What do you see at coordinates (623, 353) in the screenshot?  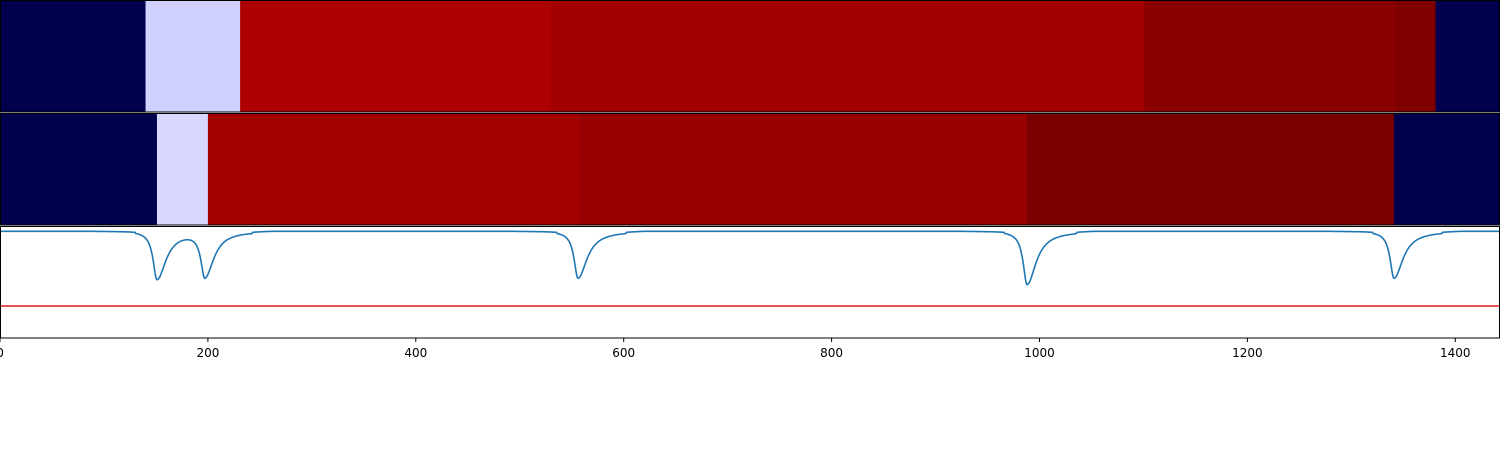 I see `x-tick-label: 600` at bounding box center [623, 353].